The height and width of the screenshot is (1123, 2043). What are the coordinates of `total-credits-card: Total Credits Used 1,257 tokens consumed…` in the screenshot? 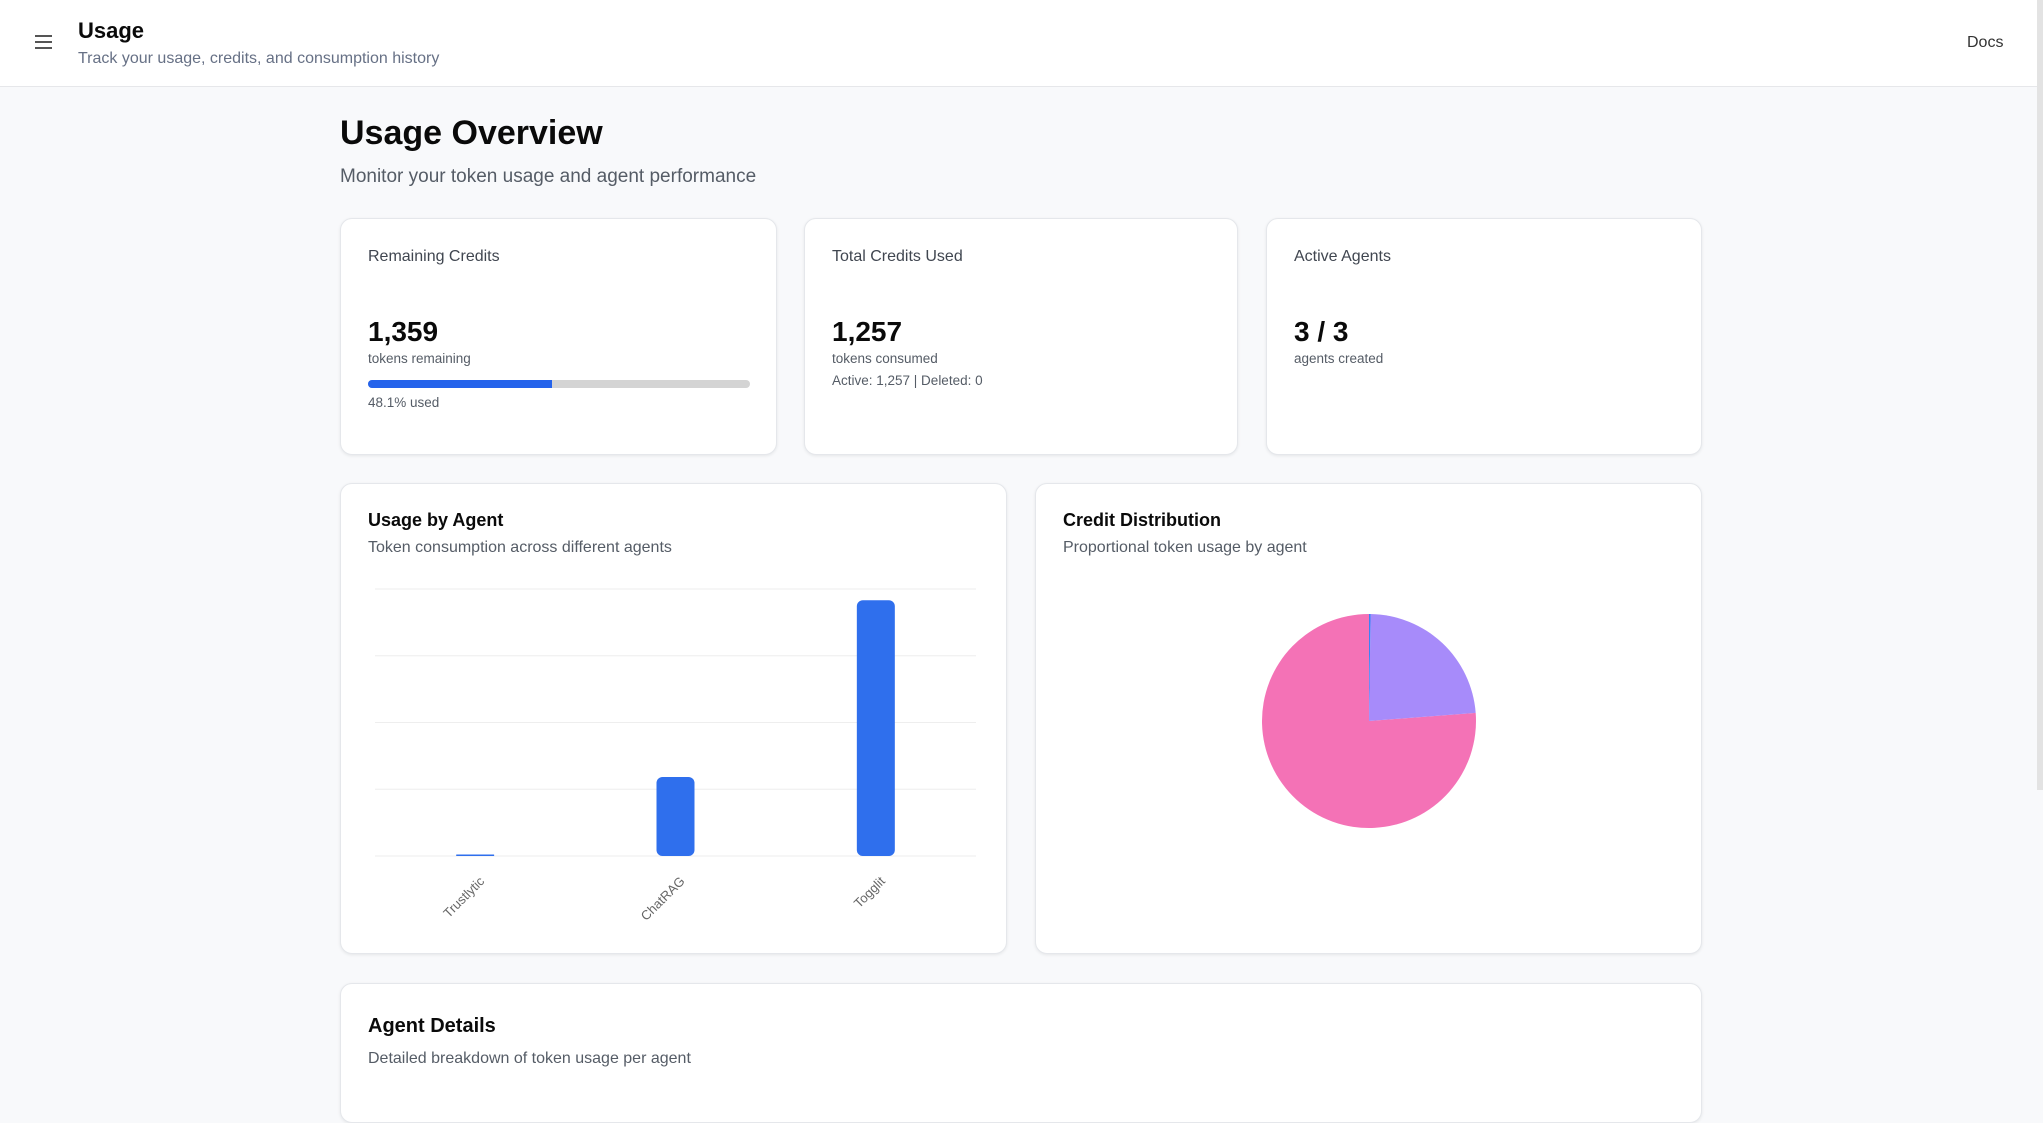 It's located at (1021, 336).